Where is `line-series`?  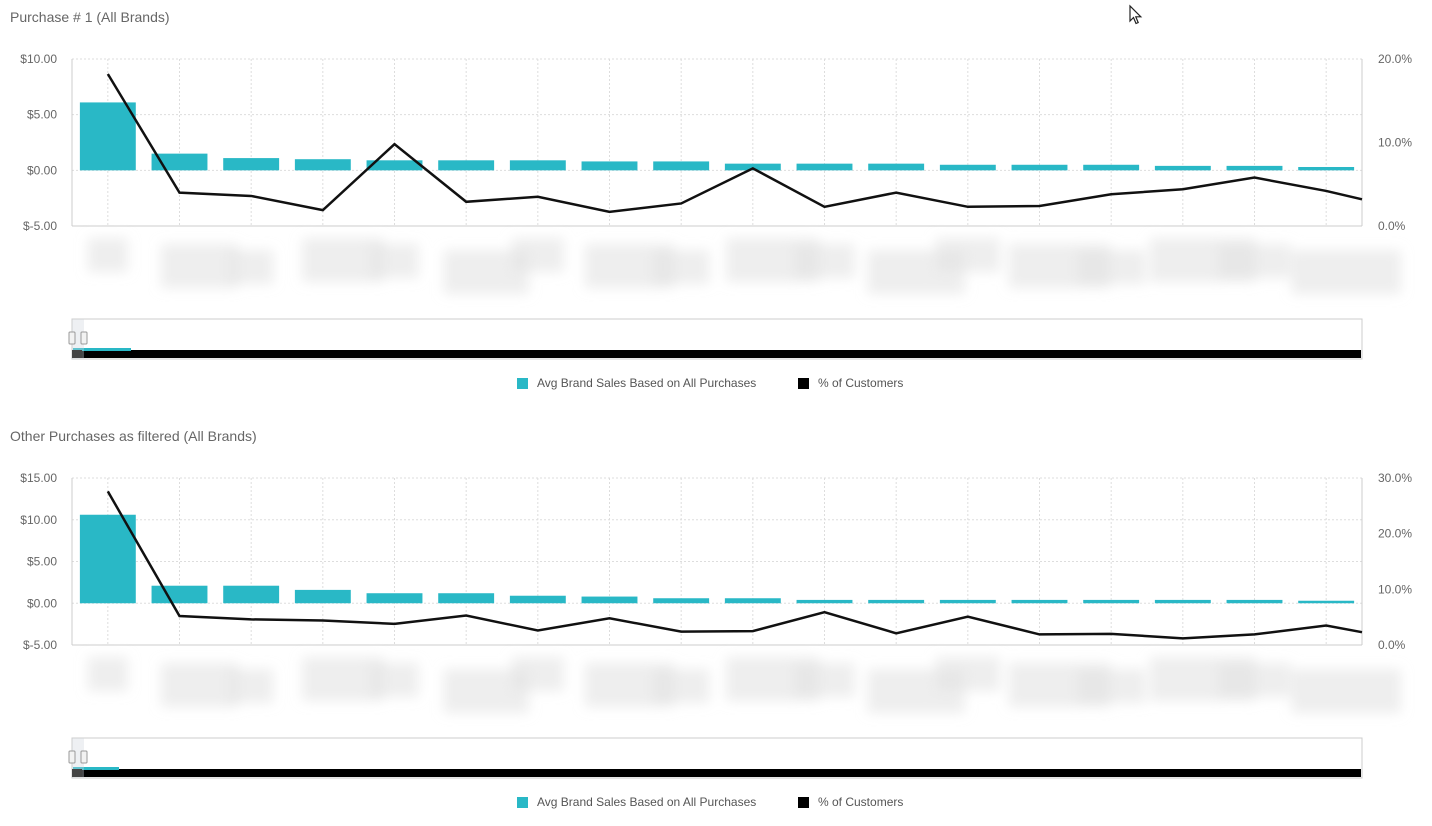
line-series is located at coordinates (734, 143).